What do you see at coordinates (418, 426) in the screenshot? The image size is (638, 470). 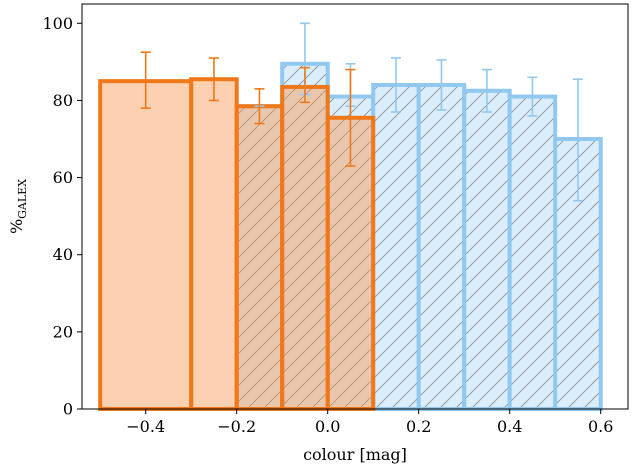 I see `x-tick-label: 0.2` at bounding box center [418, 426].